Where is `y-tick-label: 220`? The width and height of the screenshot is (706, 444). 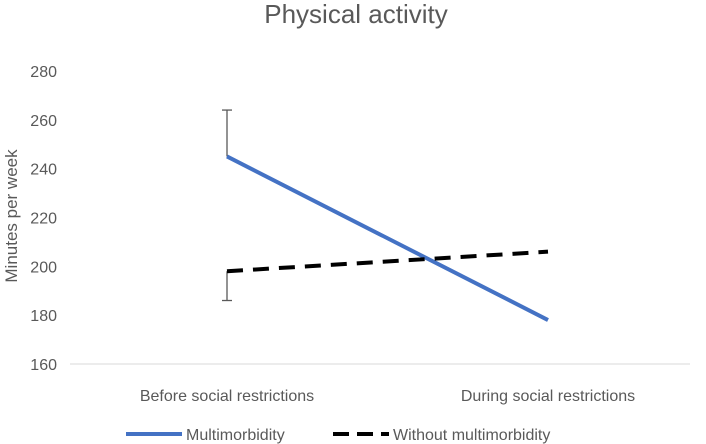 y-tick-label: 220 is located at coordinates (43, 219).